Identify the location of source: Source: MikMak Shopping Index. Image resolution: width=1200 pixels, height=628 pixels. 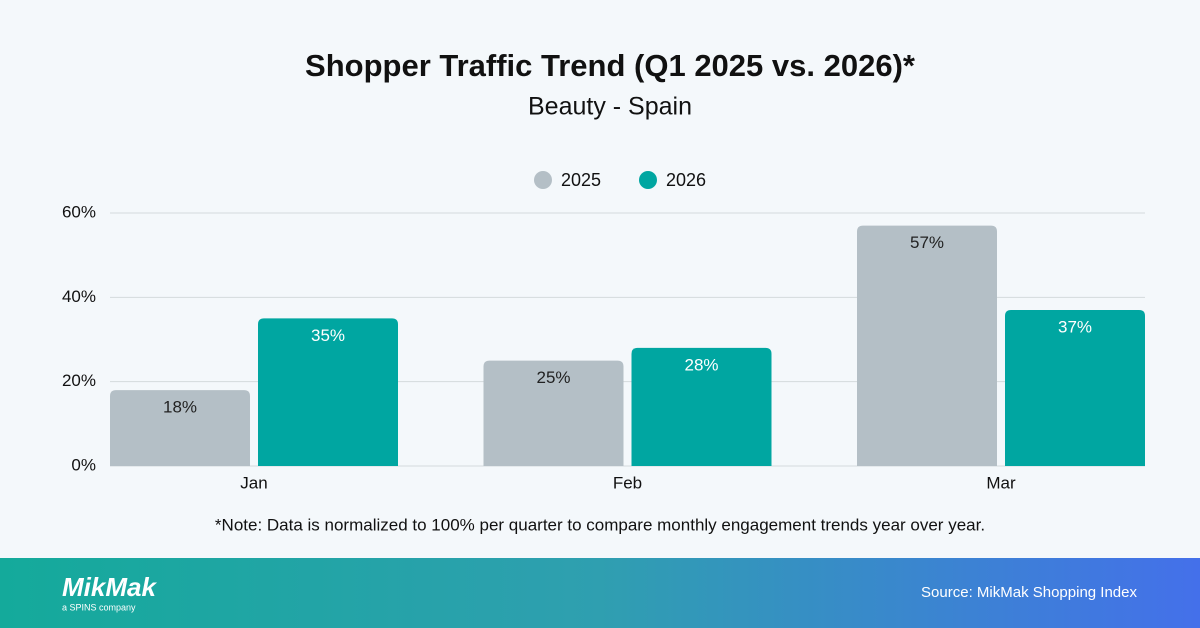
(1029, 592).